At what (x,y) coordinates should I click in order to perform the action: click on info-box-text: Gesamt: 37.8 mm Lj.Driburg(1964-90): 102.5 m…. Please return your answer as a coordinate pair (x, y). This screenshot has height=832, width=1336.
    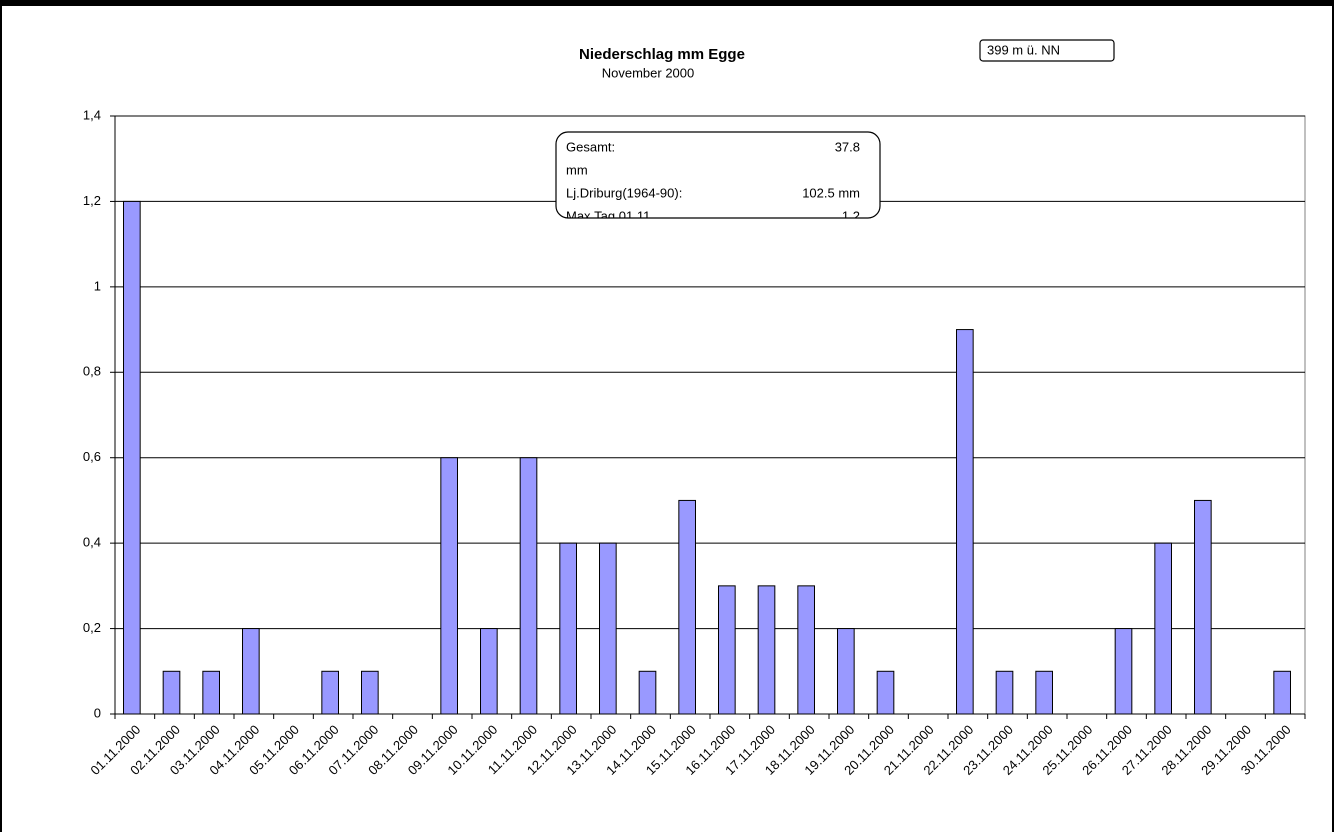
    Looking at the image, I should click on (713, 181).